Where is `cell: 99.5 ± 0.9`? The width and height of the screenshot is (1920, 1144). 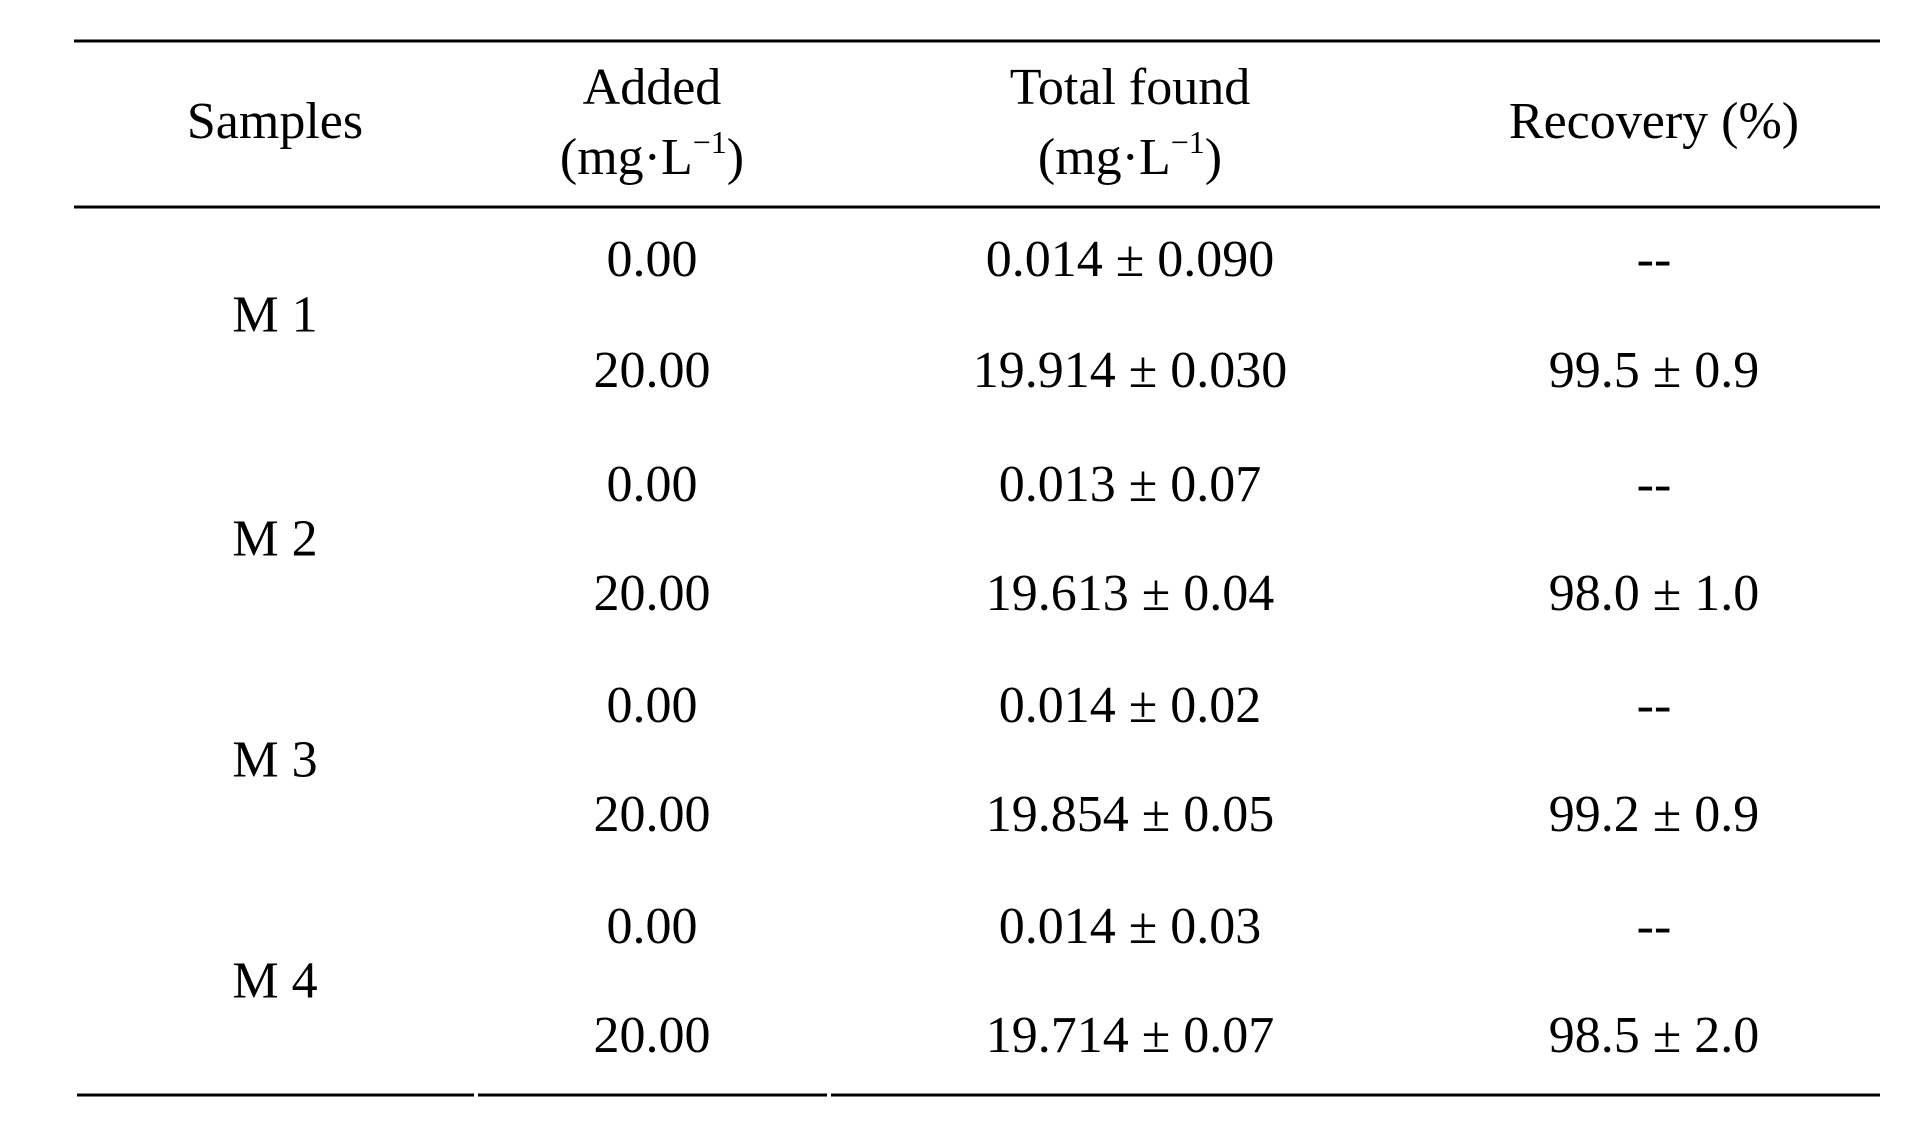 cell: 99.5 ± 0.9 is located at coordinates (1654, 370).